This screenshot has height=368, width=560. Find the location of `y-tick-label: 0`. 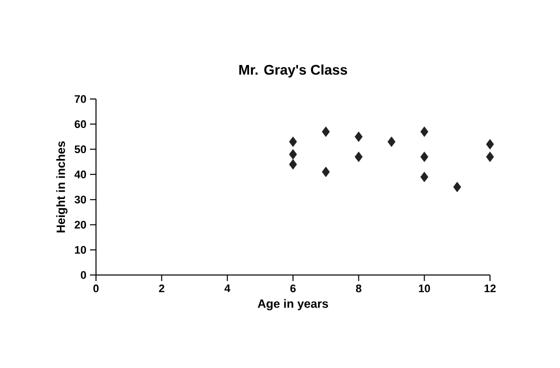

y-tick-label: 0 is located at coordinates (83, 275).